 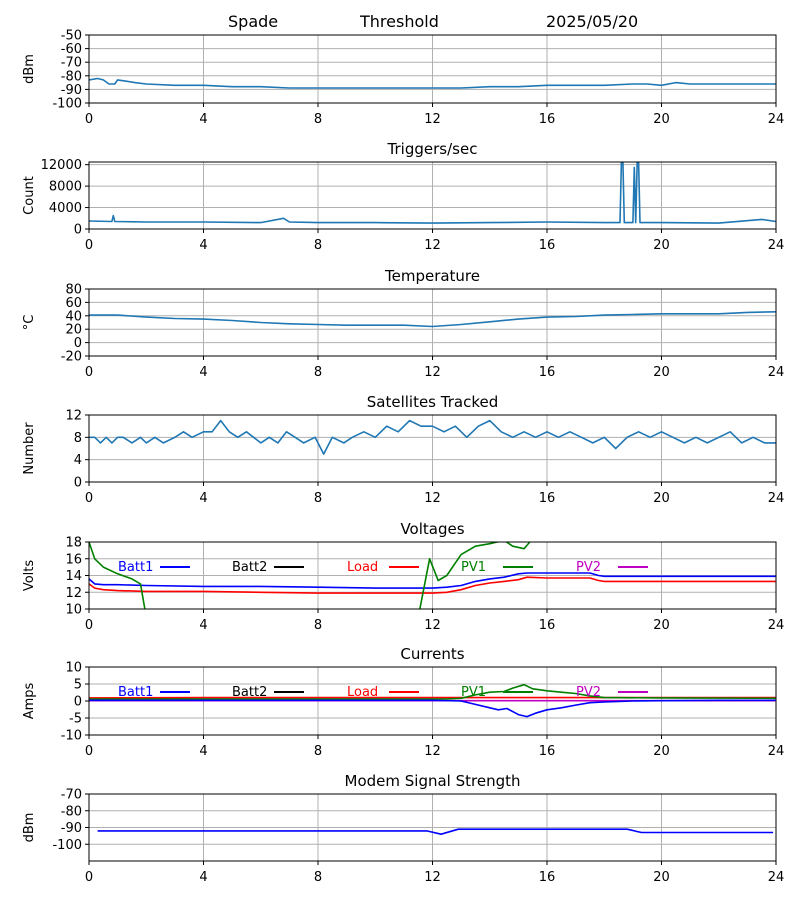 What do you see at coordinates (65, 187) in the screenshot?
I see `y-tick-label: 8000` at bounding box center [65, 187].